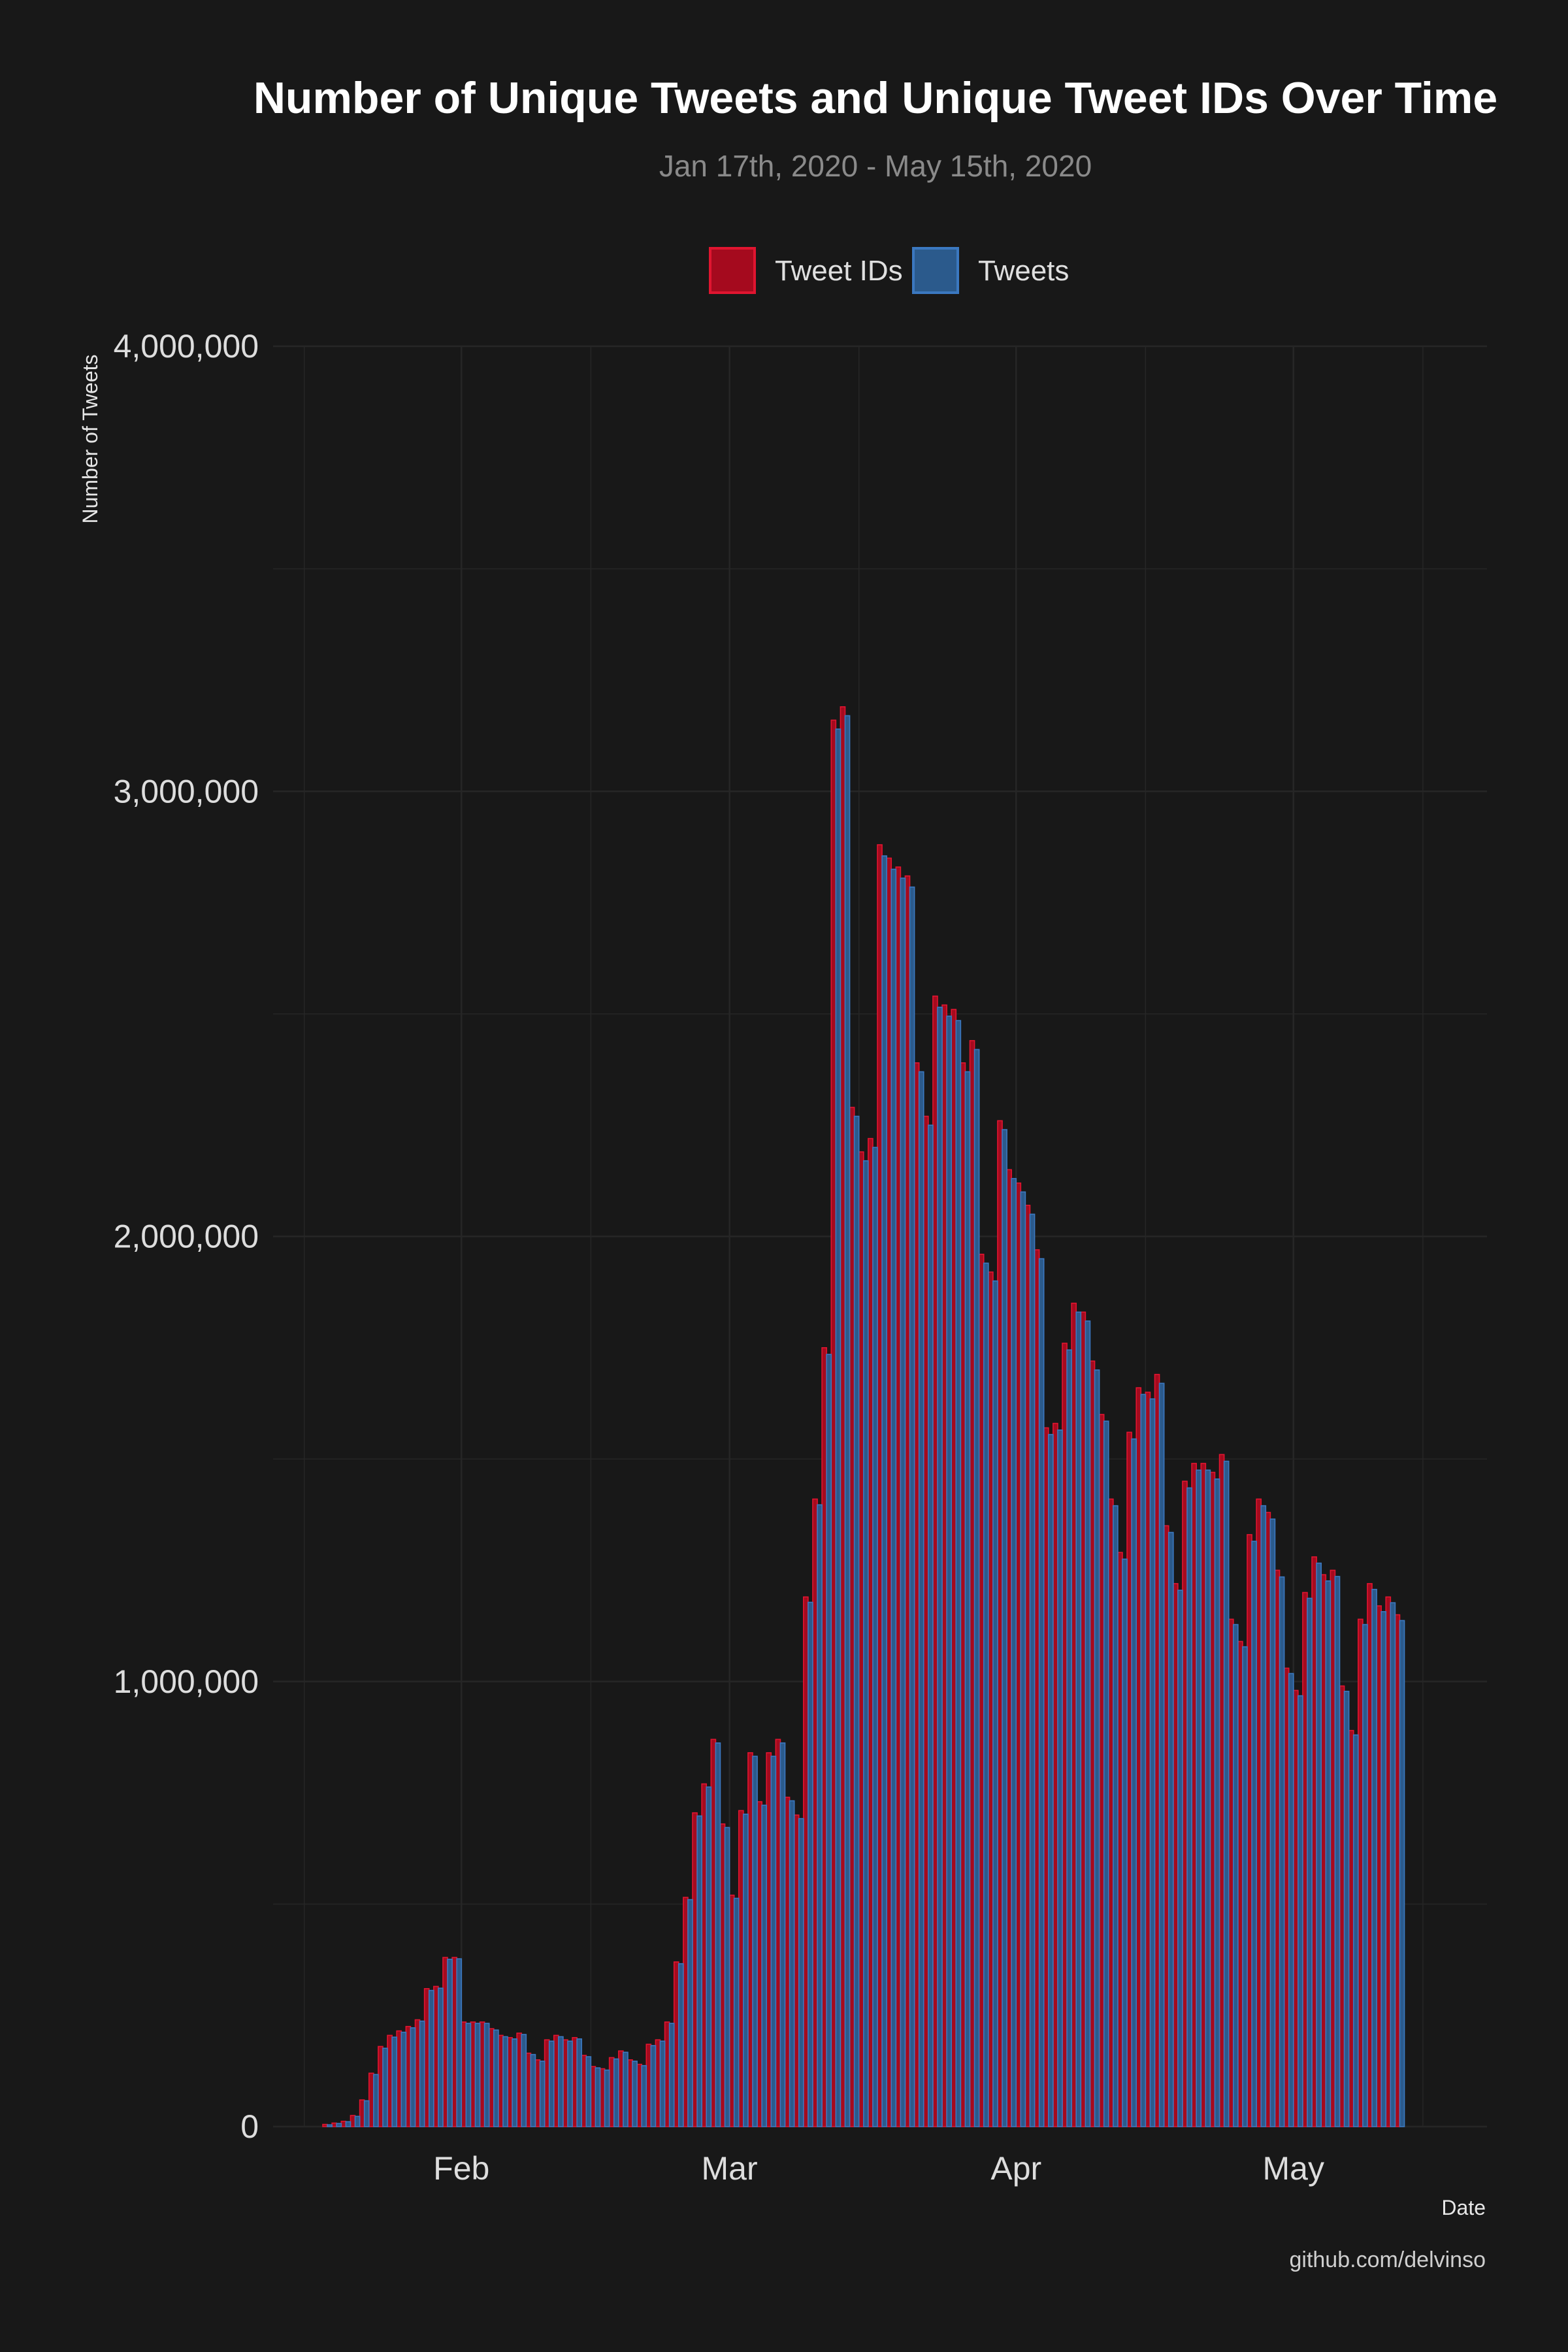 The width and height of the screenshot is (1568, 2352). I want to click on y-tick-label: 3,000,000, so click(186, 791).